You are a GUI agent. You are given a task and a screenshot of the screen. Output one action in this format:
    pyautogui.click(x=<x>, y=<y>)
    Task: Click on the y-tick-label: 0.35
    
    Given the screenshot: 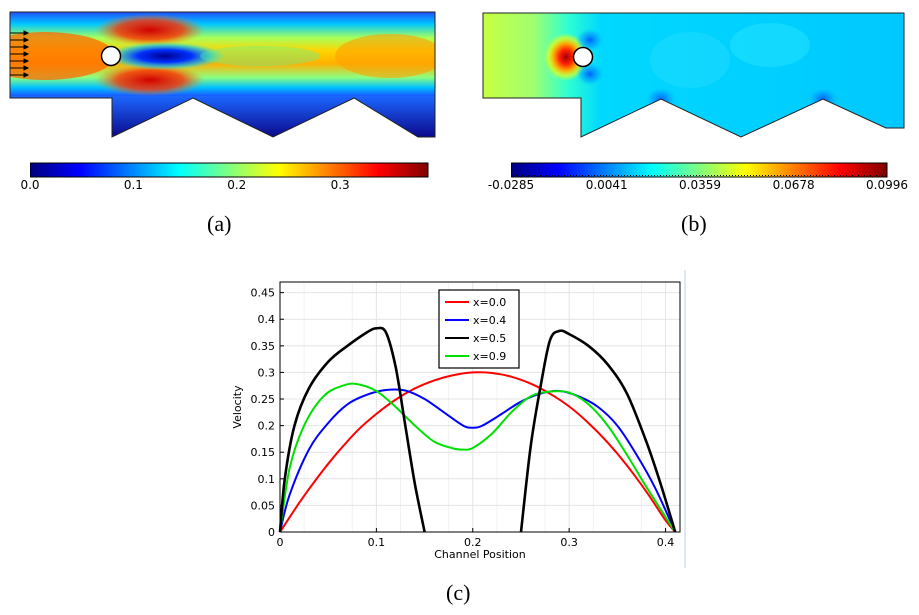 What is the action you would take?
    pyautogui.click(x=263, y=346)
    